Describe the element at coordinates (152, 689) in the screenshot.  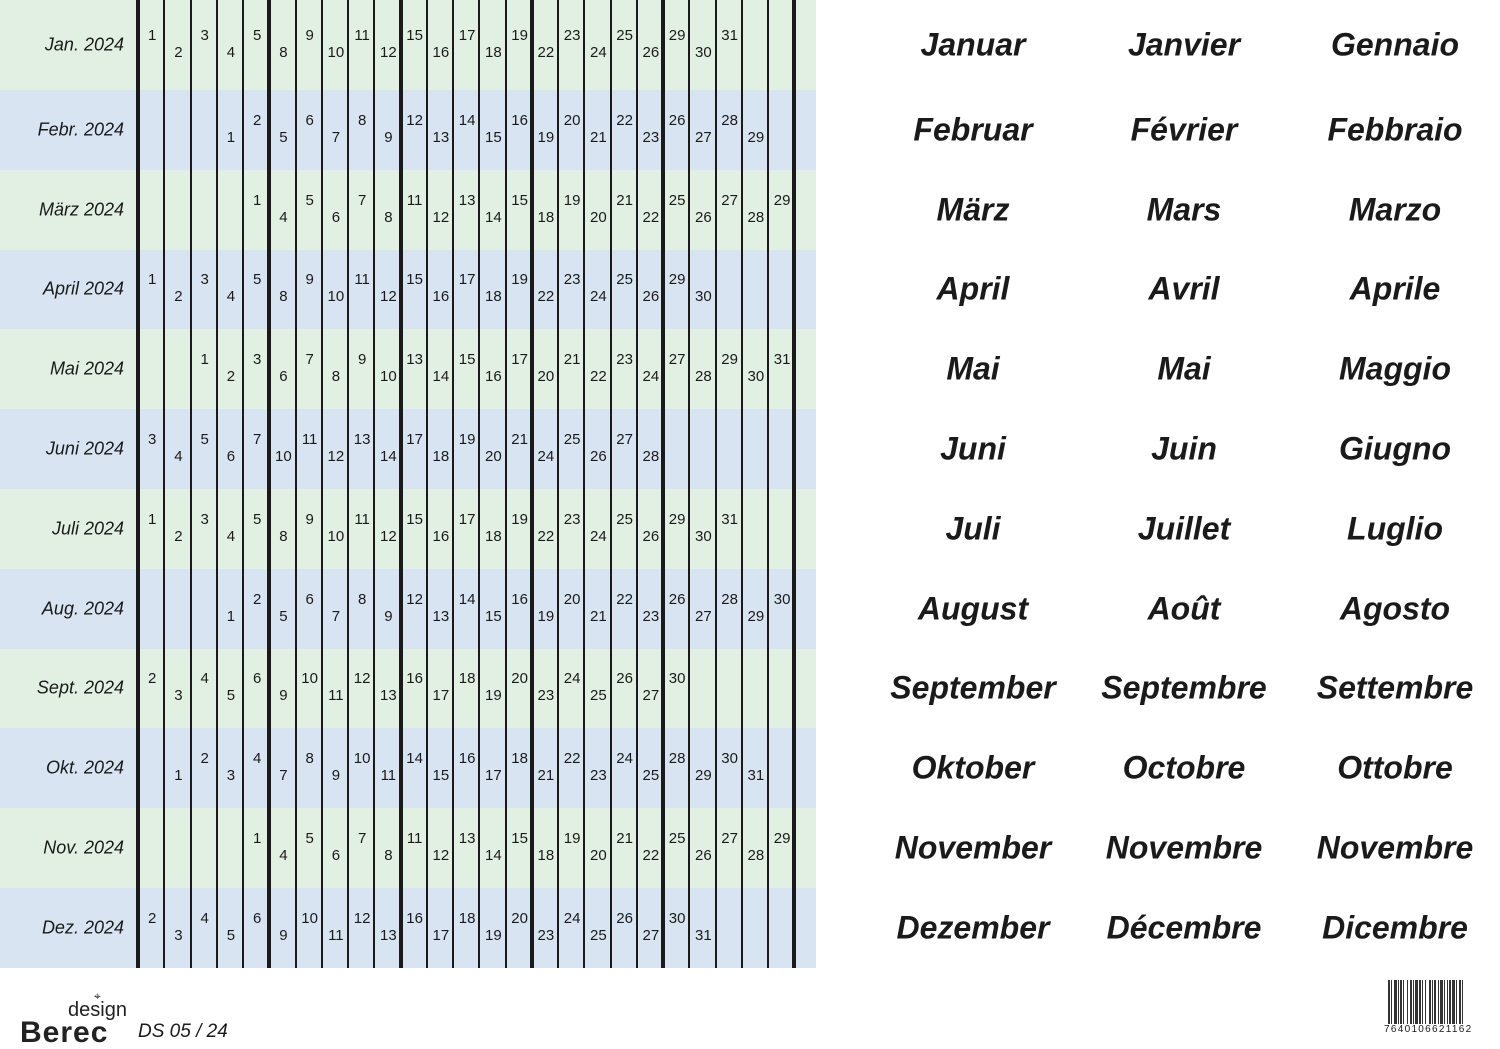
I see `day-cell: 2` at that location.